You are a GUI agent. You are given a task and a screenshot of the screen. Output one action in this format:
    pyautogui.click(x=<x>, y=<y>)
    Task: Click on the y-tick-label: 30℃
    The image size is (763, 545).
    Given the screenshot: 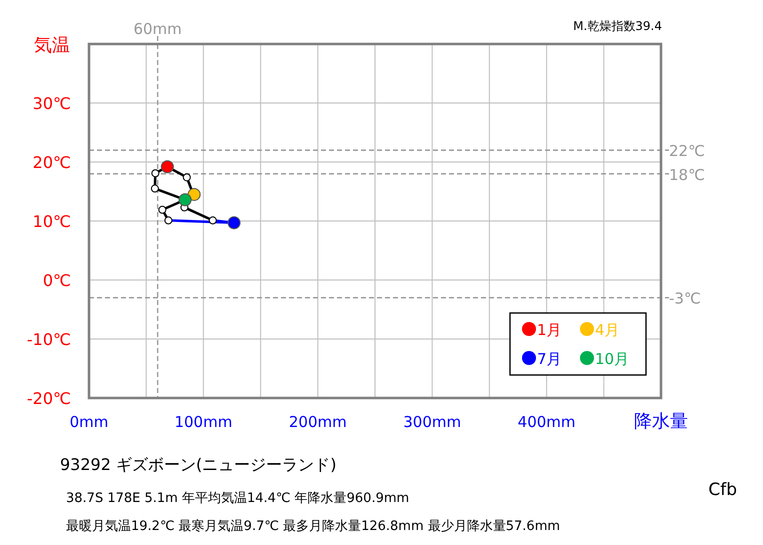 What is the action you would take?
    pyautogui.click(x=51, y=103)
    